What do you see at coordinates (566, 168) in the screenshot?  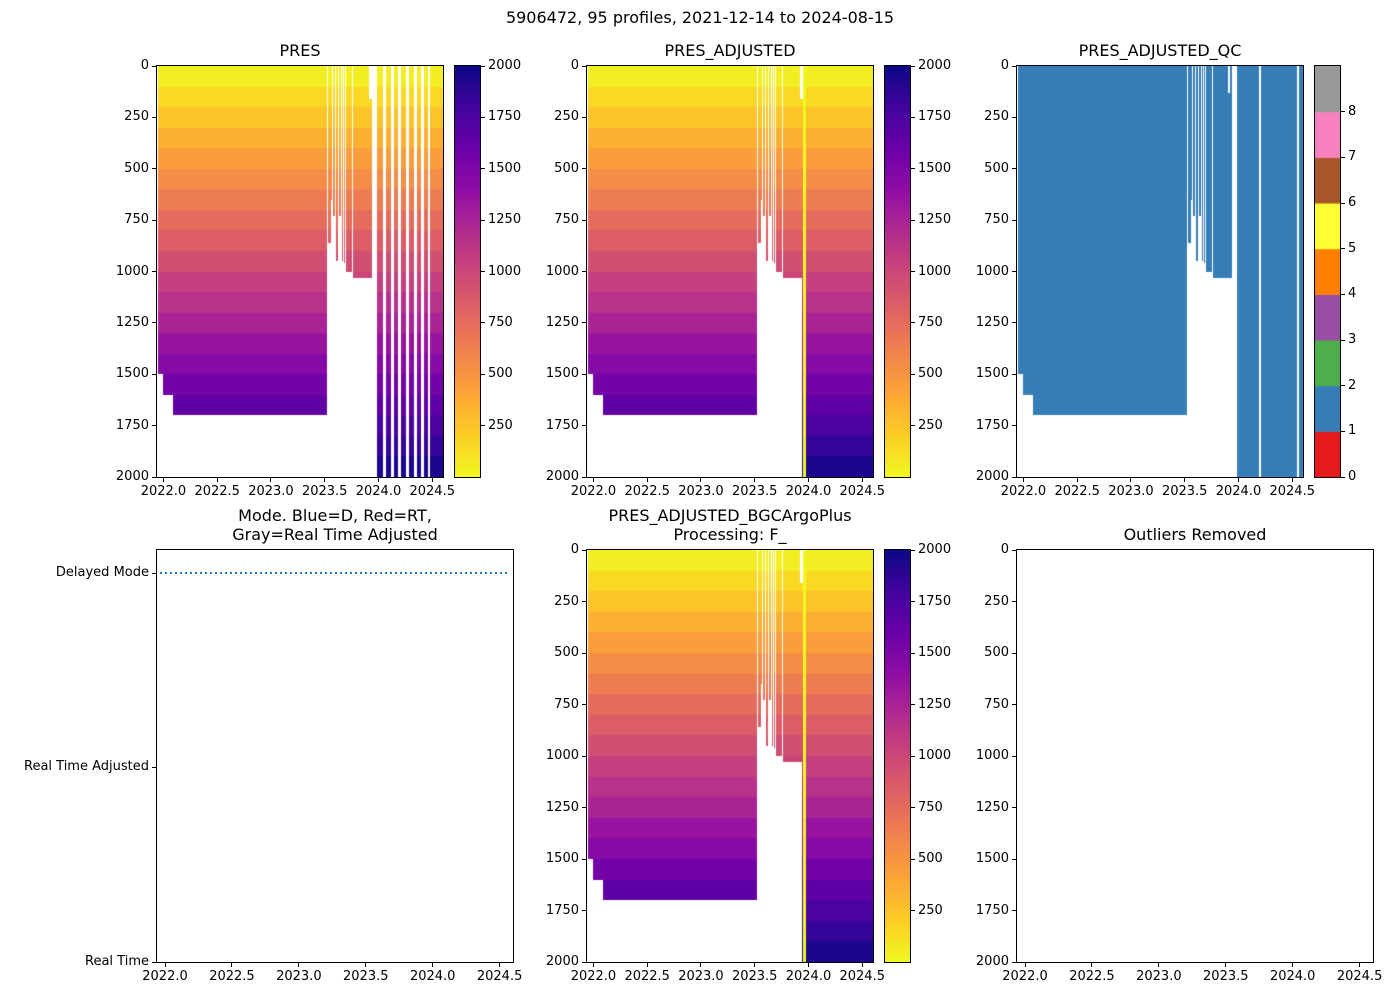 I see `pres-adjusted-y-tick-label: 500` at bounding box center [566, 168].